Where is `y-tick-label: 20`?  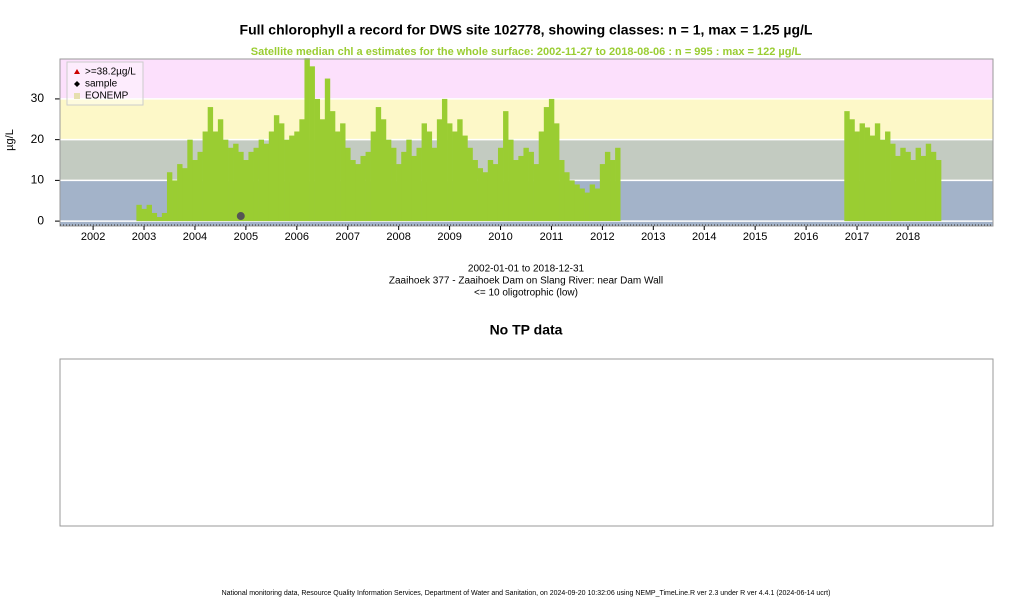
y-tick-label: 20 is located at coordinates (38, 139).